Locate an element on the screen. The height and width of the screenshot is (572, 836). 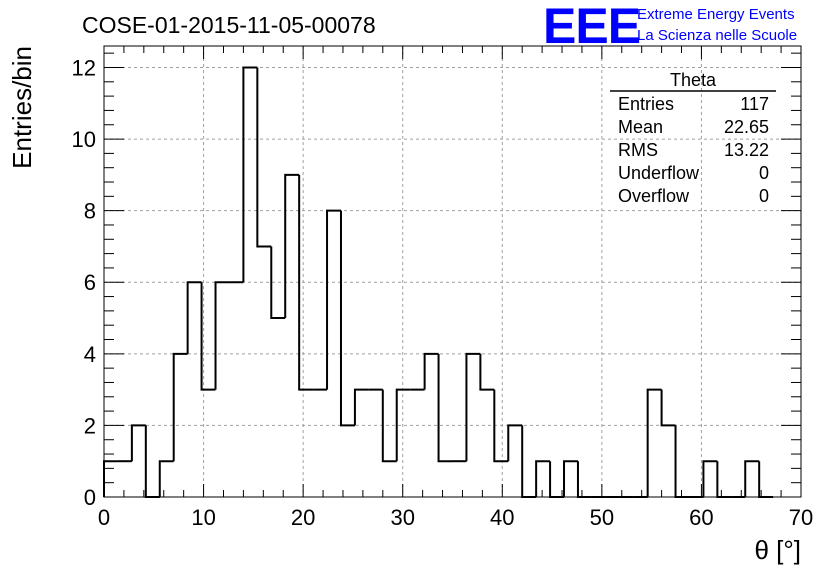
chart-title: COSE-01-2015-11-05-00078 is located at coordinates (229, 25).